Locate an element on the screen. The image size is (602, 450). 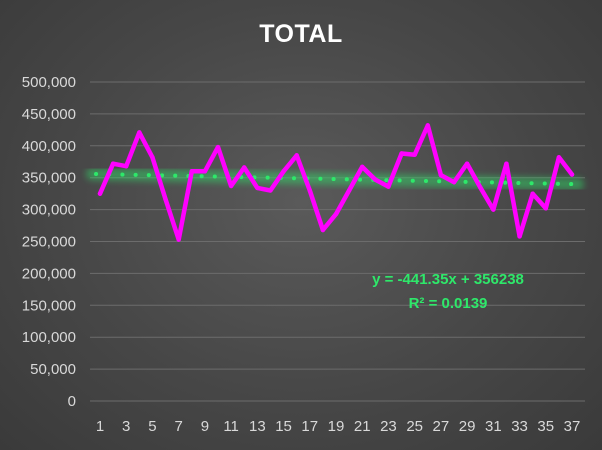
x-tick-label: 25 is located at coordinates (414, 426).